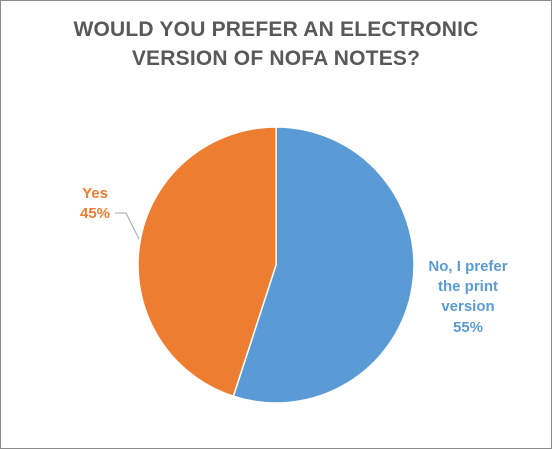 The height and width of the screenshot is (449, 552). Describe the element at coordinates (468, 286) in the screenshot. I see `no-label-line-2: the print` at that location.